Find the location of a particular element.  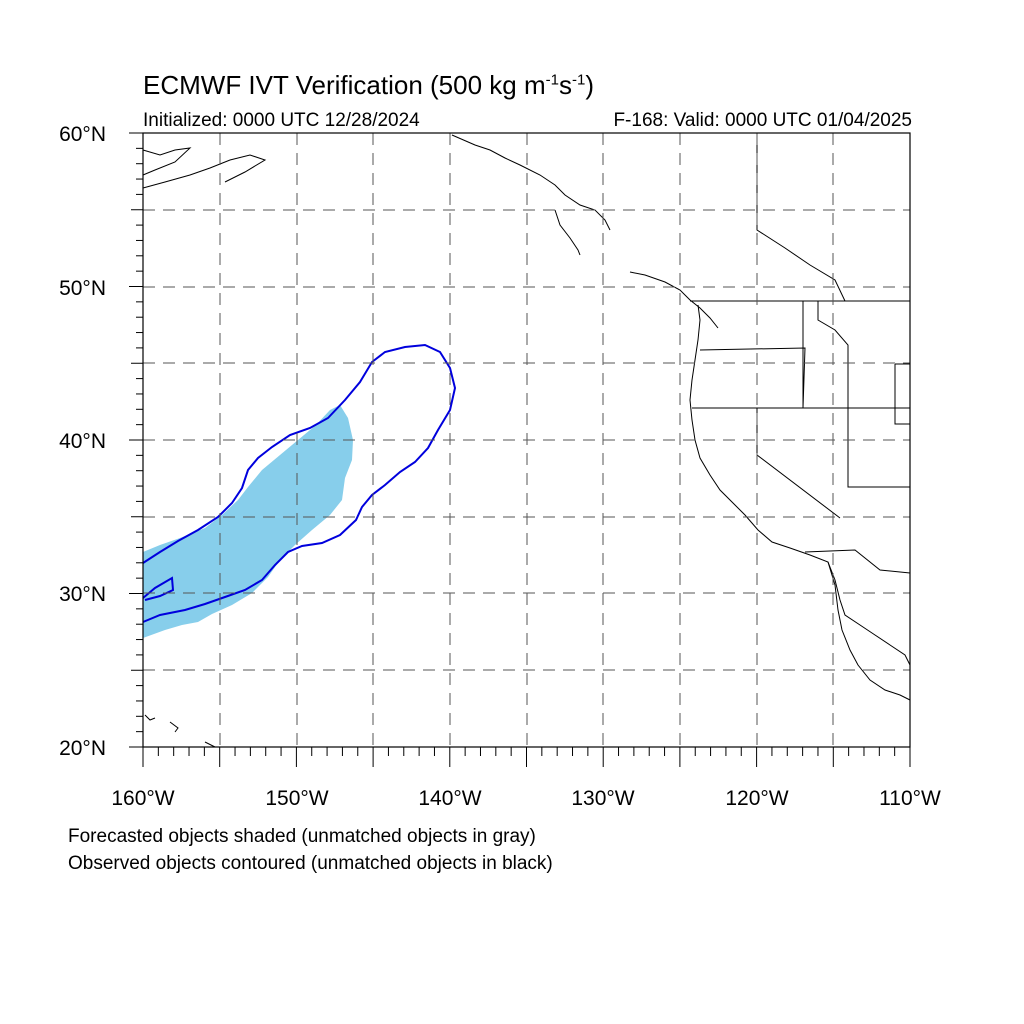

valid-time: F-168: Valid: 0000 UTC 01/04/2025 is located at coordinates (762, 120).